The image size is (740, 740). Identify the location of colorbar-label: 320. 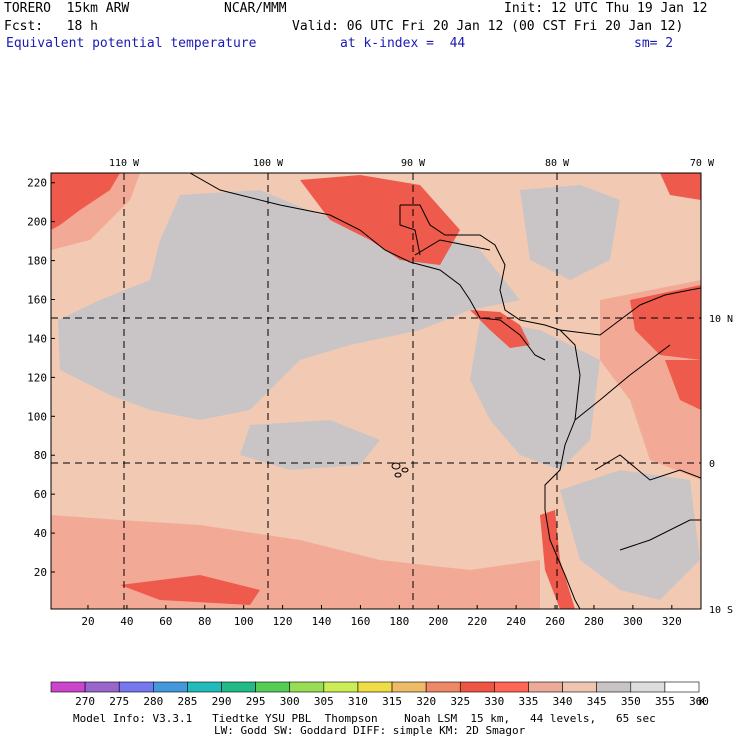
(426, 701).